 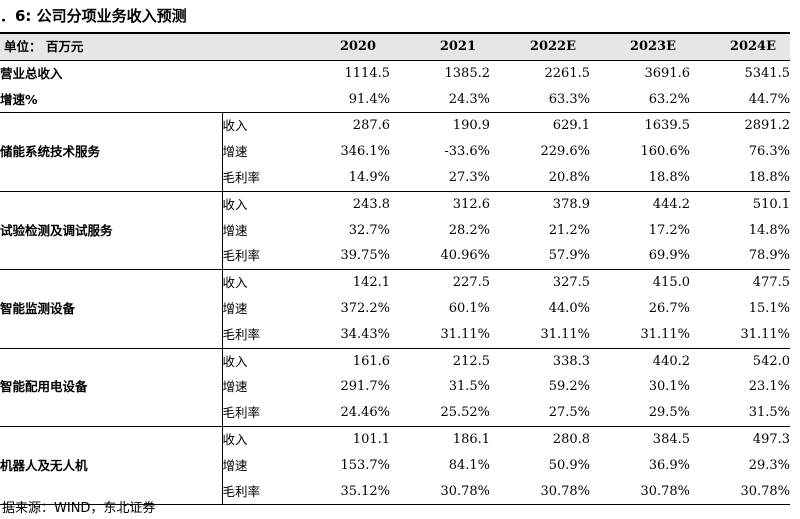 I want to click on value-cell: 227.5, so click(x=471, y=283).